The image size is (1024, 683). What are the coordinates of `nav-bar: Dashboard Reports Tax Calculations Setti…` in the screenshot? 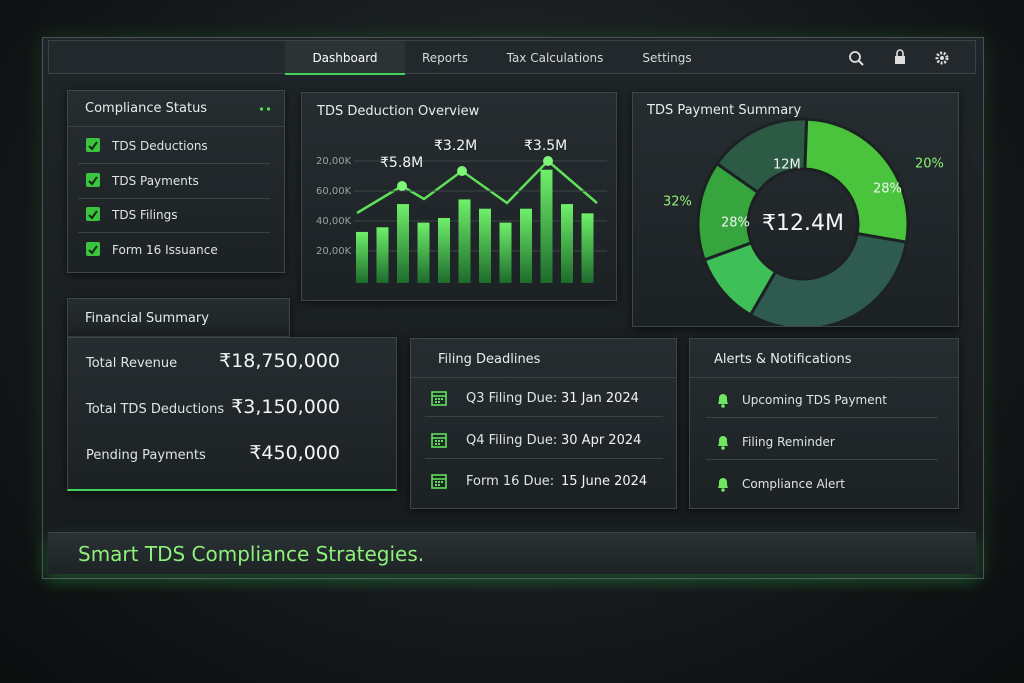 It's located at (512, 57).